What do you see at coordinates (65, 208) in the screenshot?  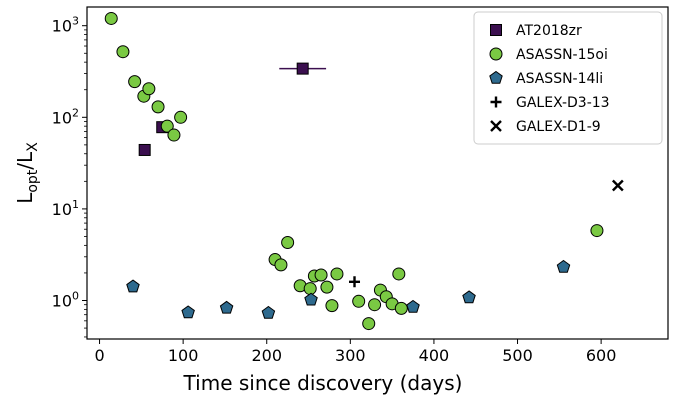 I see `y-tick-label: 10¹` at bounding box center [65, 208].